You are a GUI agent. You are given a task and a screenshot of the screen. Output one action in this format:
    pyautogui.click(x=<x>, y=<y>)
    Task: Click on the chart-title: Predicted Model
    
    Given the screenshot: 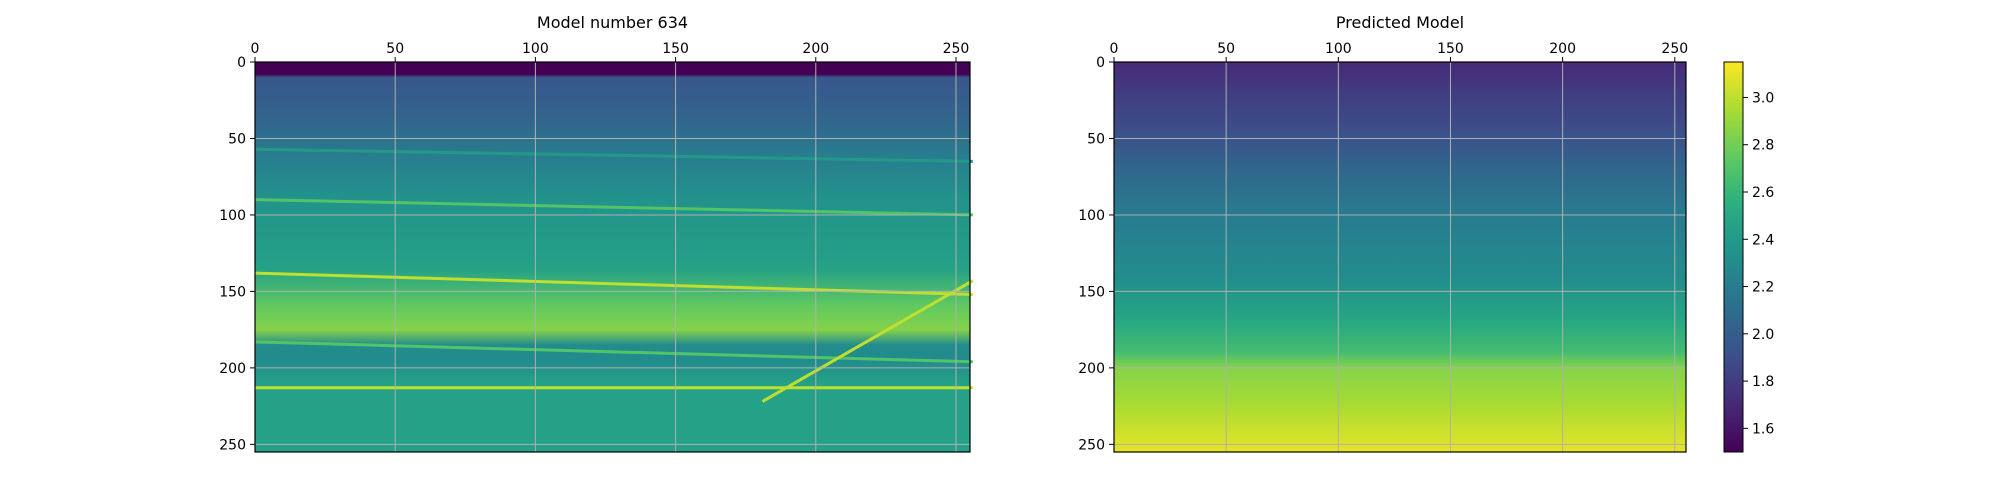 What is the action you would take?
    pyautogui.click(x=1400, y=22)
    